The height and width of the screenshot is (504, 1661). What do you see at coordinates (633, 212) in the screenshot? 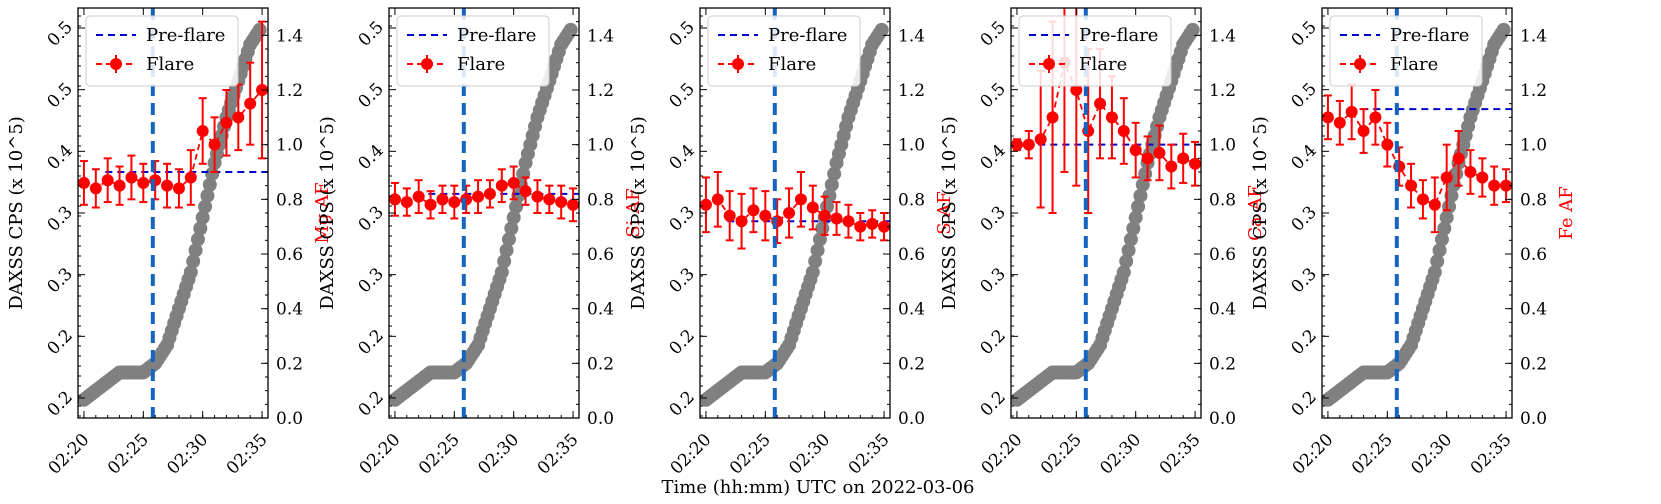
I see `right-y-label: Si AF` at bounding box center [633, 212].